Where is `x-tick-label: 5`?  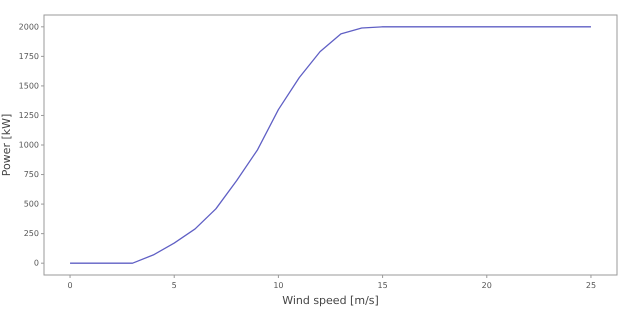 x-tick-label: 5 is located at coordinates (174, 285).